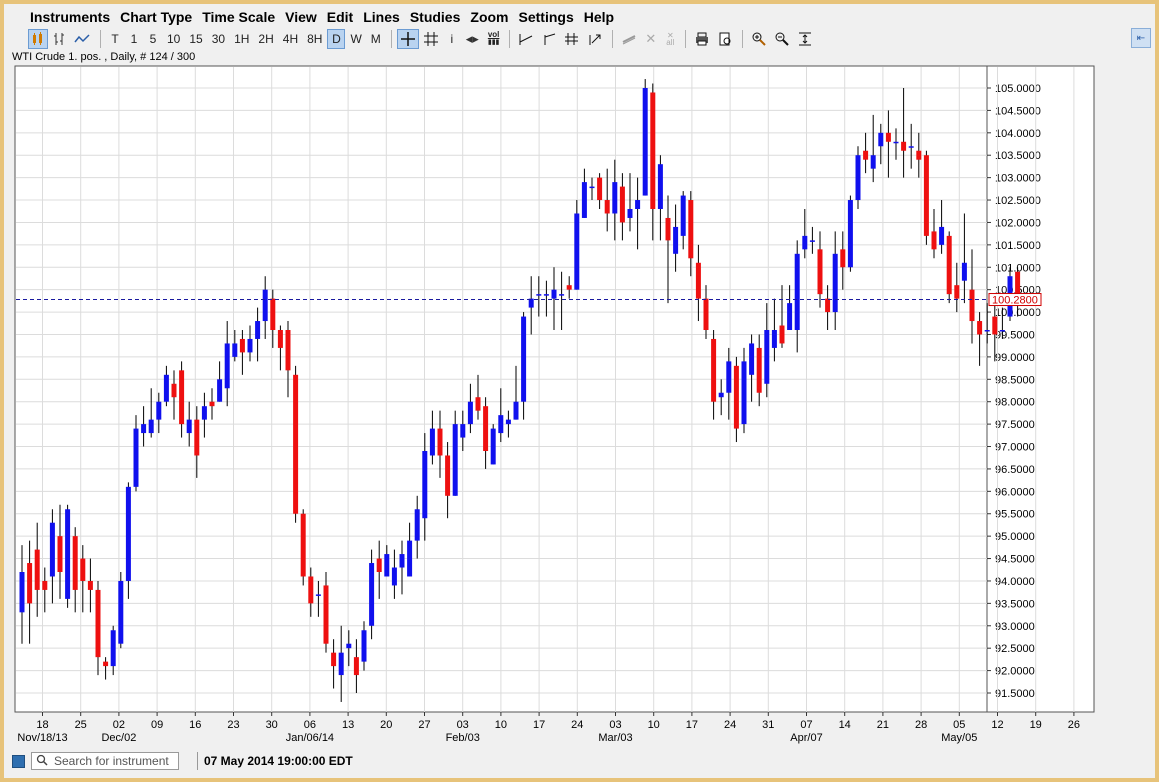 Image resolution: width=1159 pixels, height=782 pixels. Describe the element at coordinates (218, 39) in the screenshot. I see `timeframe-30m: 30` at that location.